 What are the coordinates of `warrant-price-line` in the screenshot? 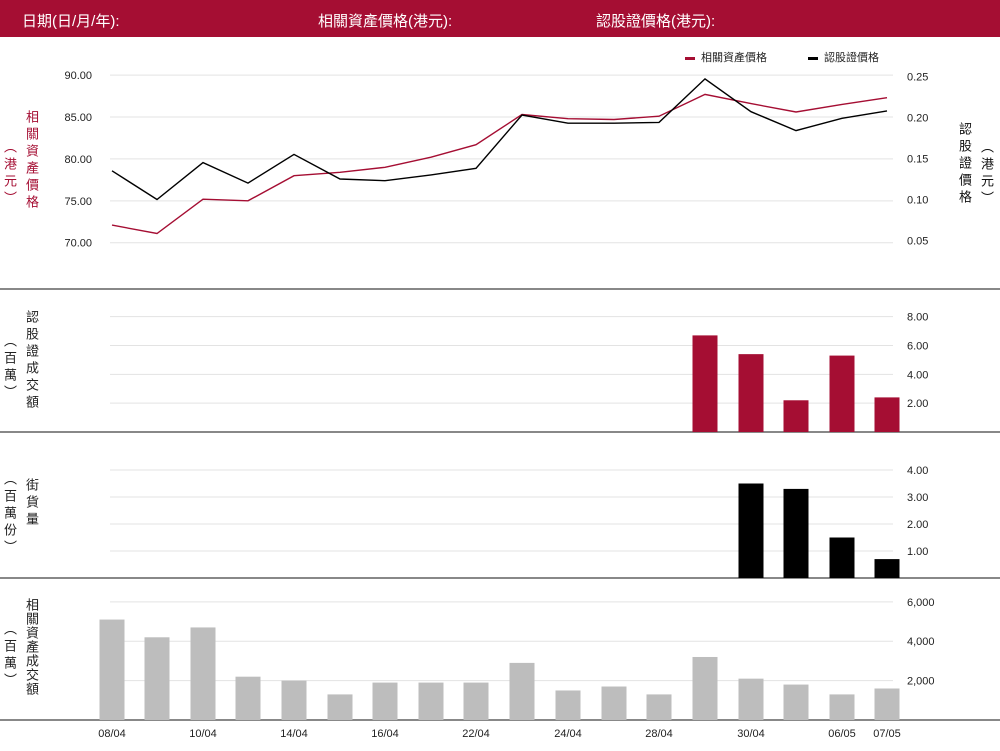 It's located at (499, 139).